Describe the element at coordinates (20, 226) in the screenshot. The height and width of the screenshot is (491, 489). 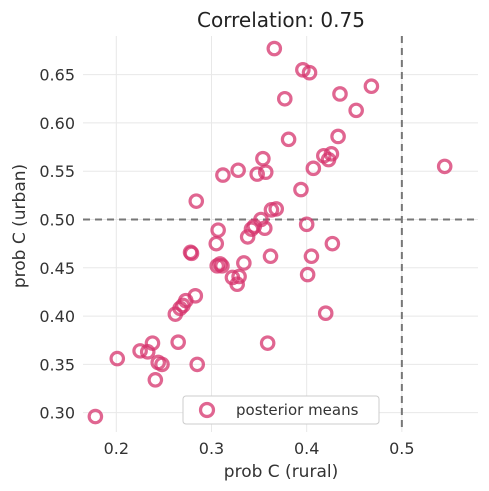
I see `y-axis-title: prob C (urban)` at that location.